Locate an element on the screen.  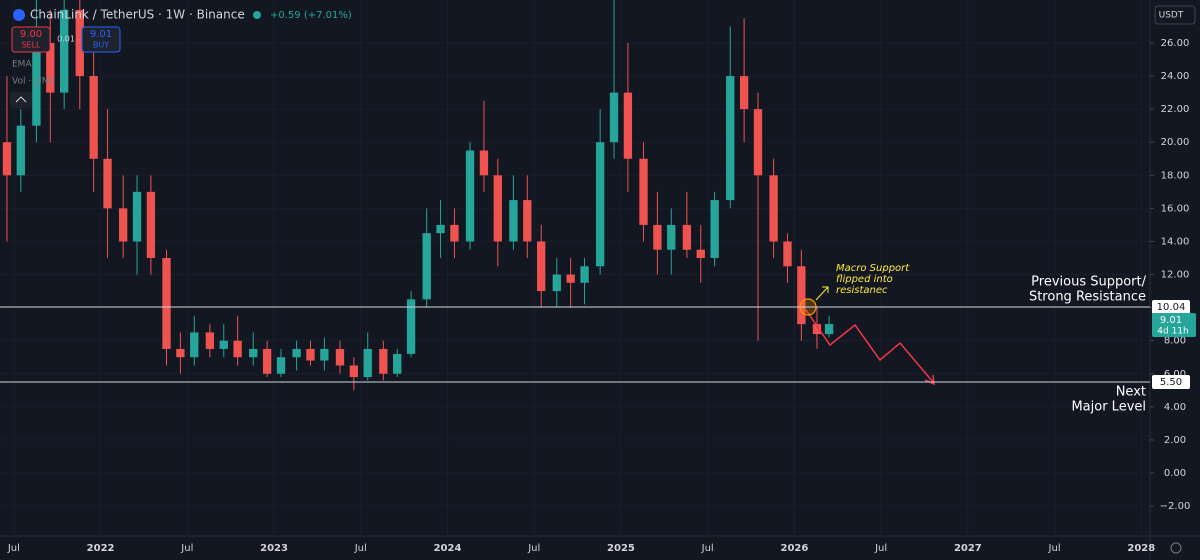
x-tick-label: 2028 is located at coordinates (1141, 548).